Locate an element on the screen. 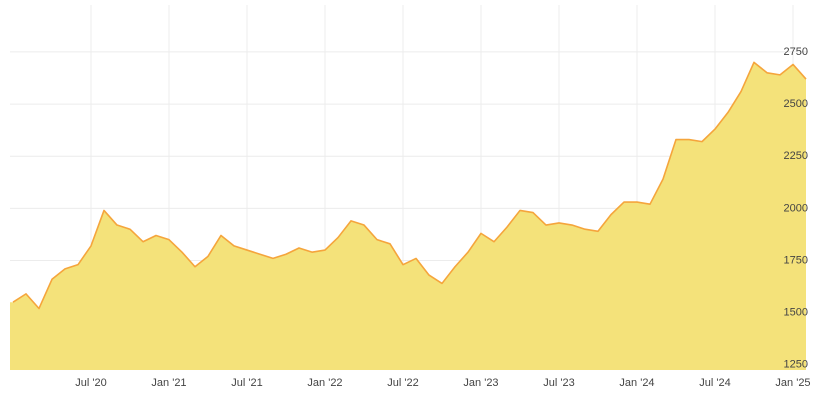 This screenshot has height=400, width=822. x-tick-label: Jul '23 is located at coordinates (558, 383).